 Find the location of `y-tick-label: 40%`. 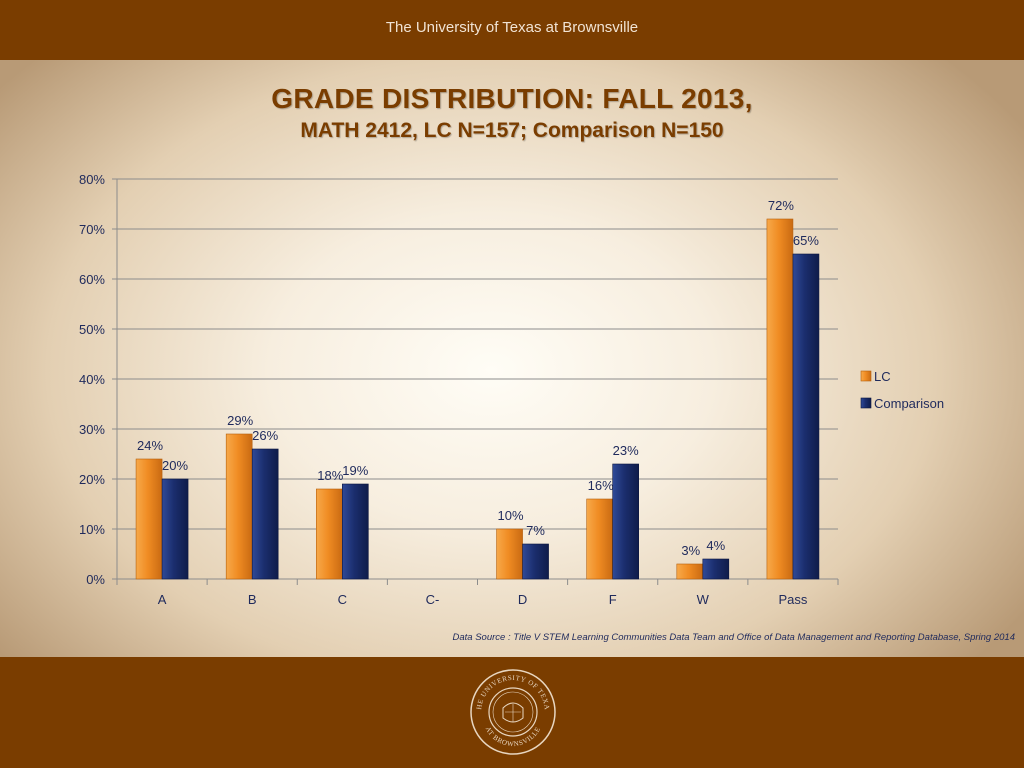

y-tick-label: 40% is located at coordinates (92, 379).